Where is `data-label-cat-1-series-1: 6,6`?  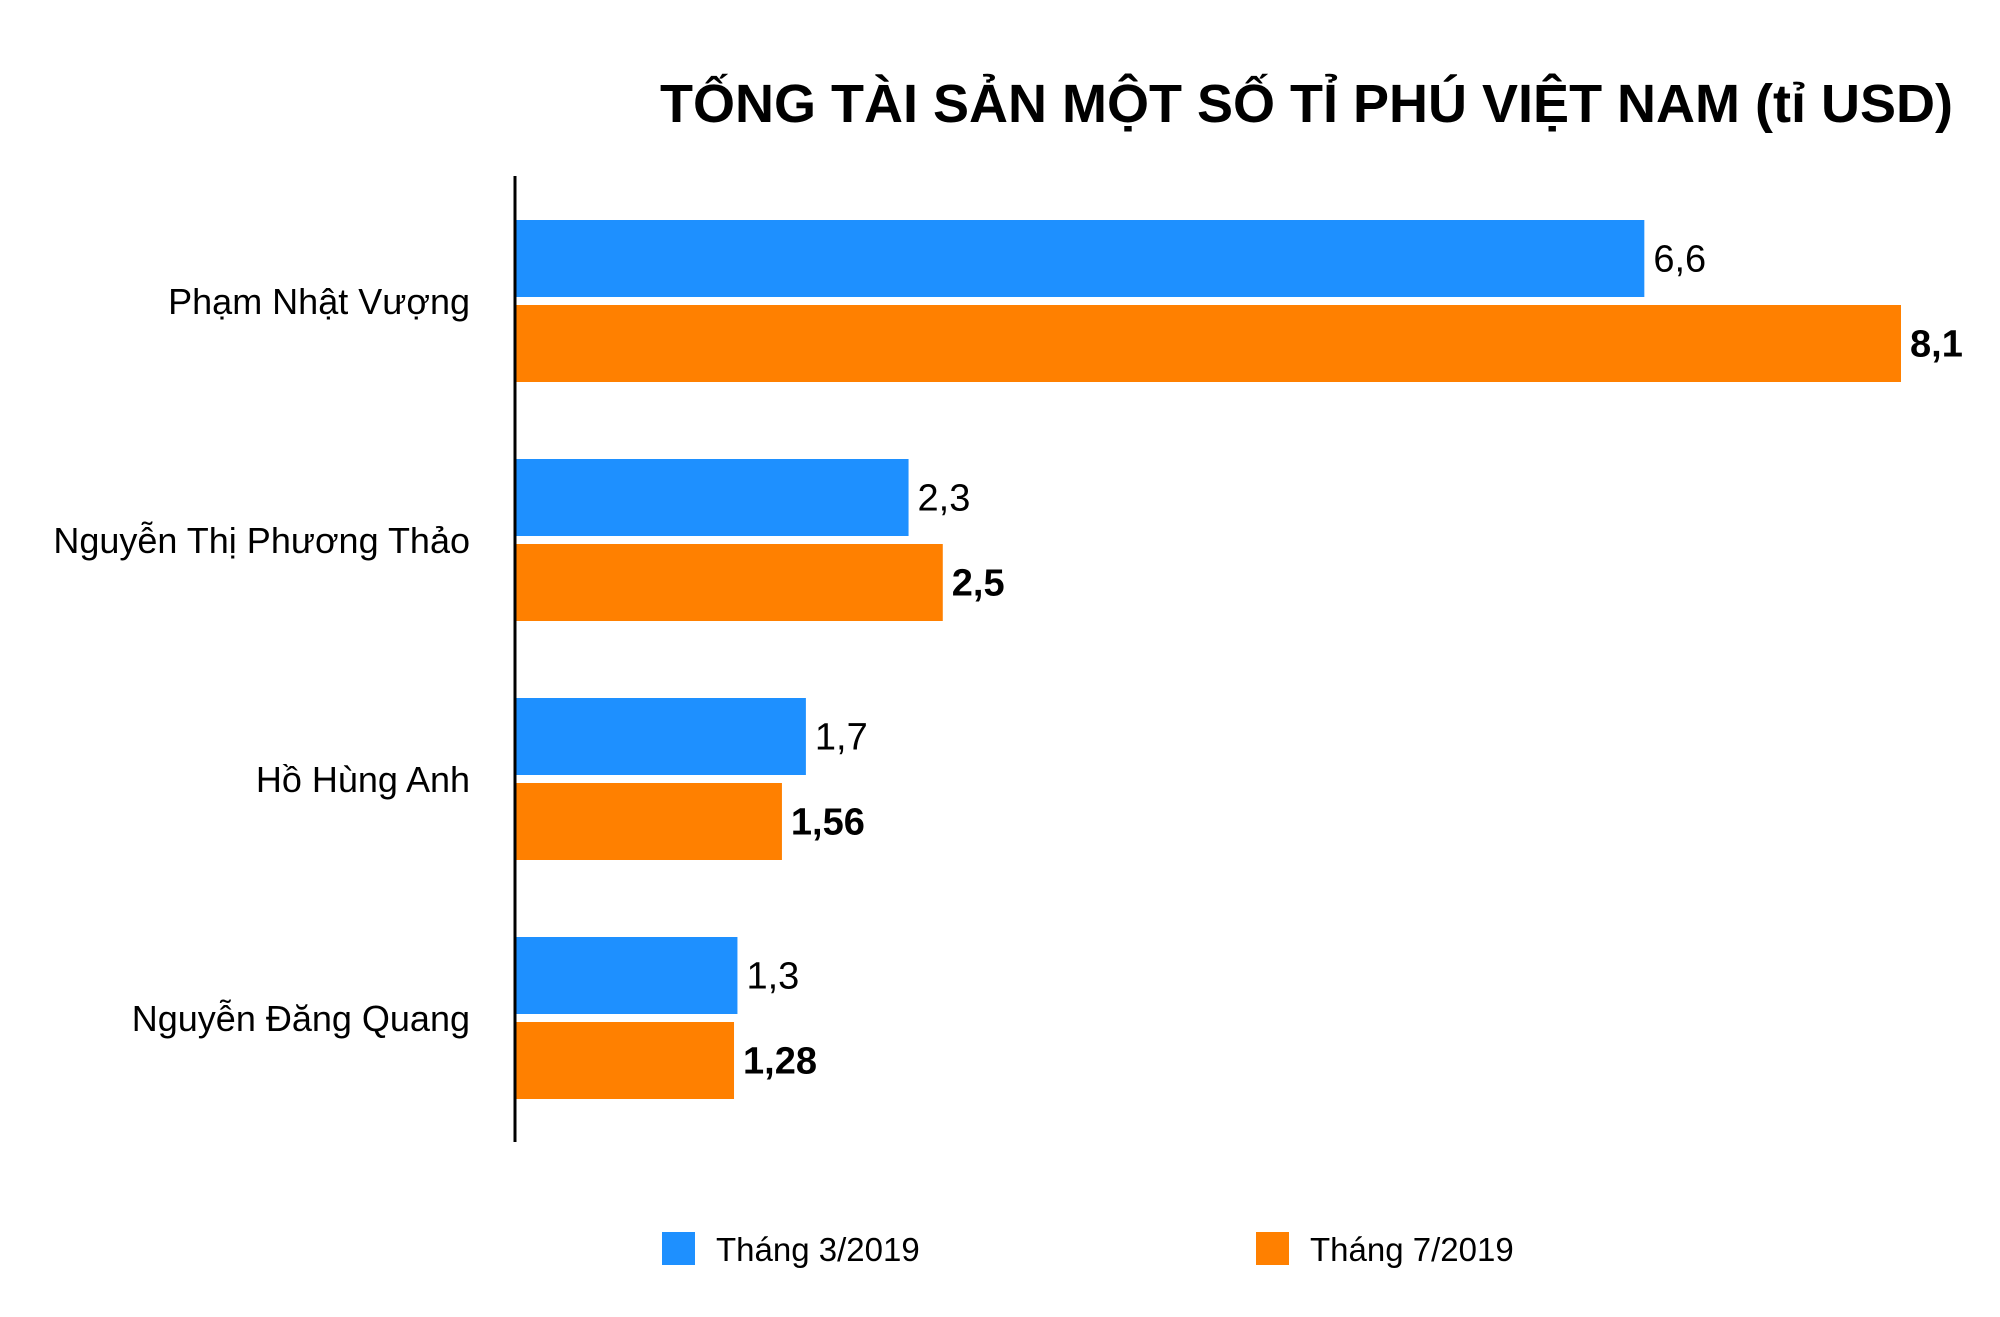 data-label-cat-1-series-1: 6,6 is located at coordinates (1679, 260).